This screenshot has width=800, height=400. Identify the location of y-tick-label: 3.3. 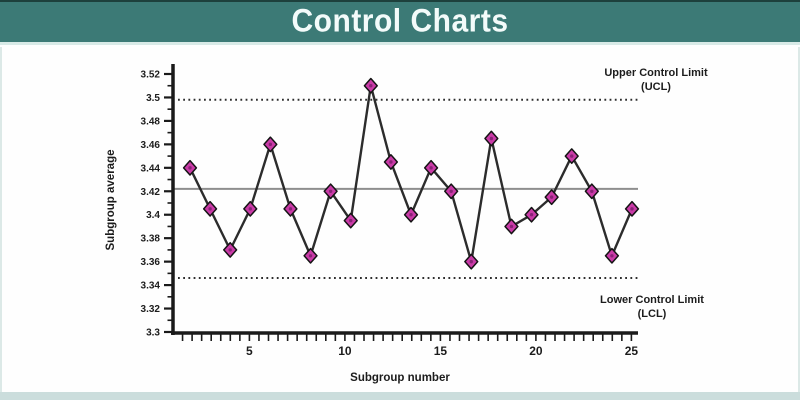
(153, 332).